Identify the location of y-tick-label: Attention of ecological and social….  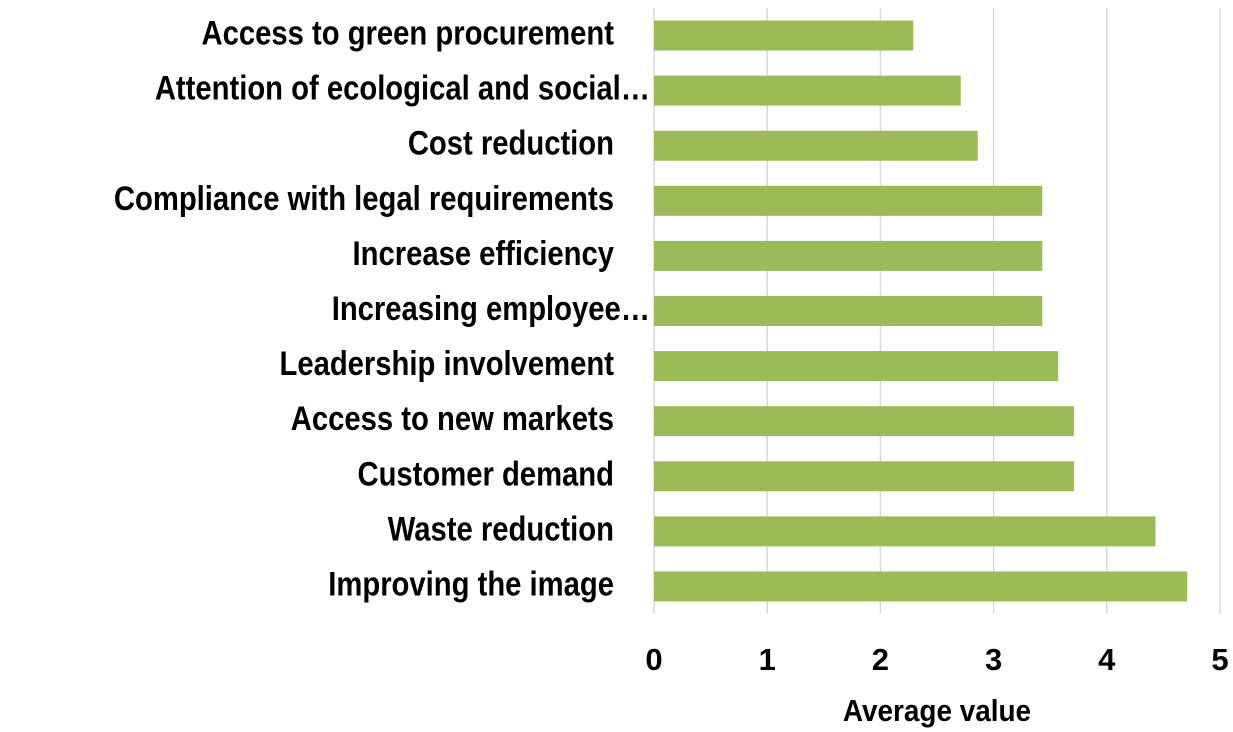
(402, 88).